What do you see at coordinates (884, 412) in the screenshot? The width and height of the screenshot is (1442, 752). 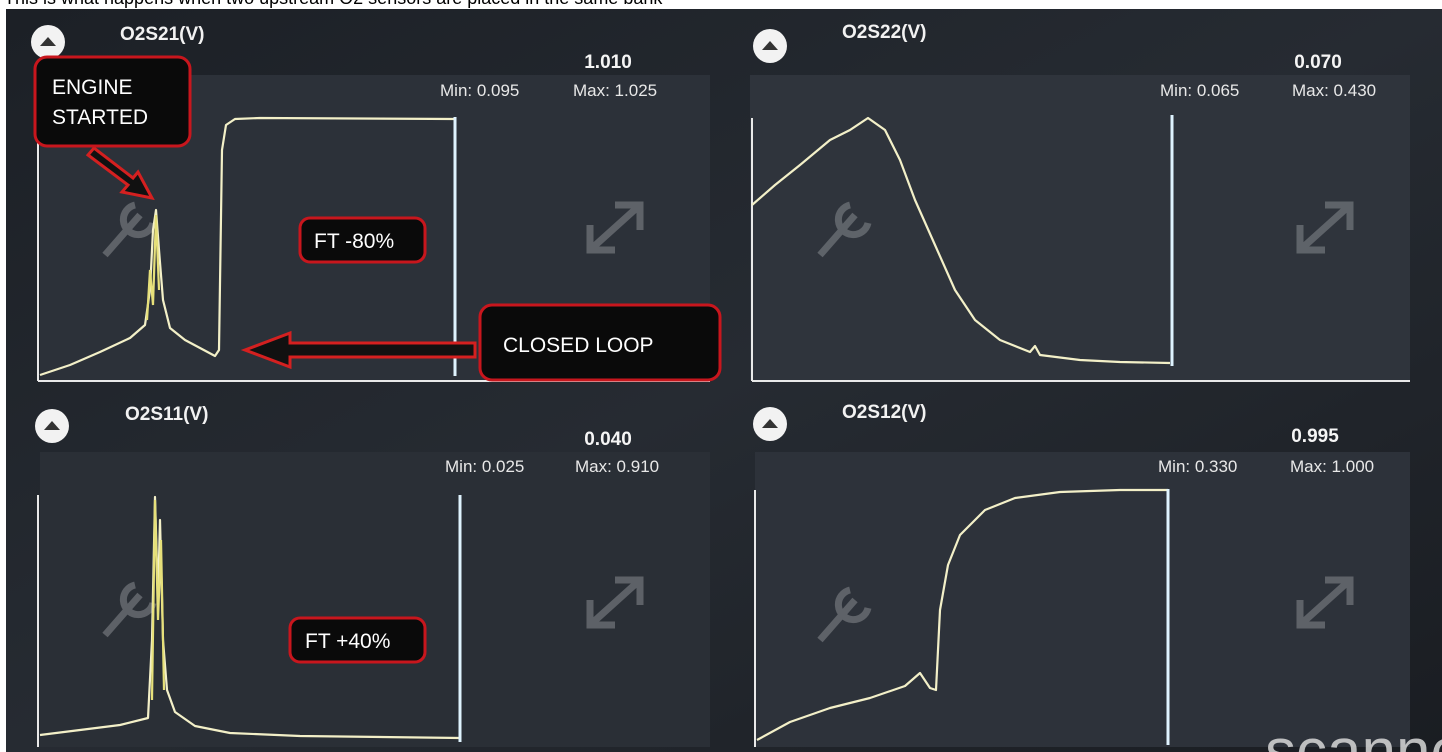 I see `panel-title: O2S12(V)` at bounding box center [884, 412].